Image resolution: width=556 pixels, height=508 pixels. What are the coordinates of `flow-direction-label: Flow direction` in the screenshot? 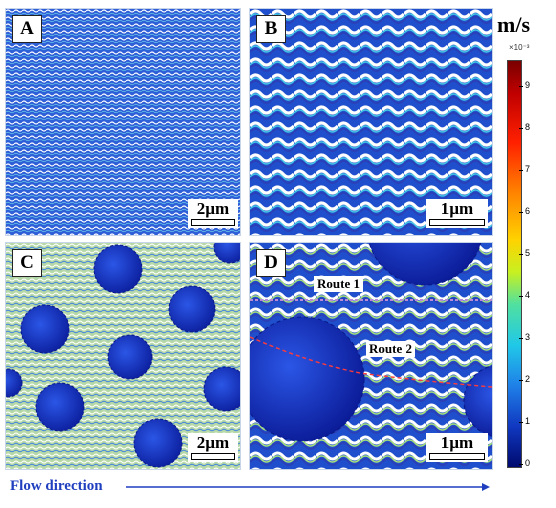 It's located at (56, 486).